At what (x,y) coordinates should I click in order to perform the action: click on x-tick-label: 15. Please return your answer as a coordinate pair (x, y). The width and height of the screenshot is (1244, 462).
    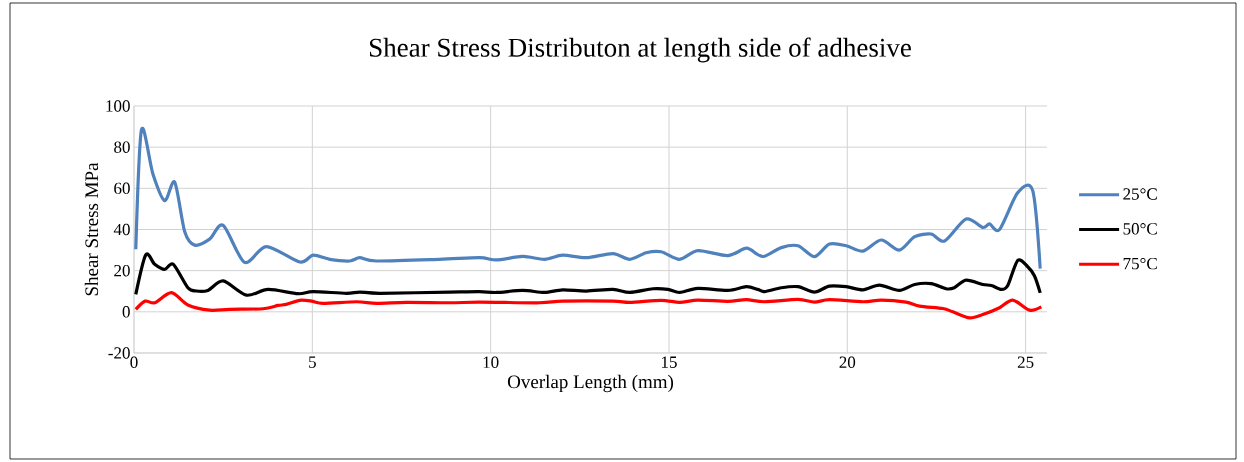
    Looking at the image, I should click on (669, 362).